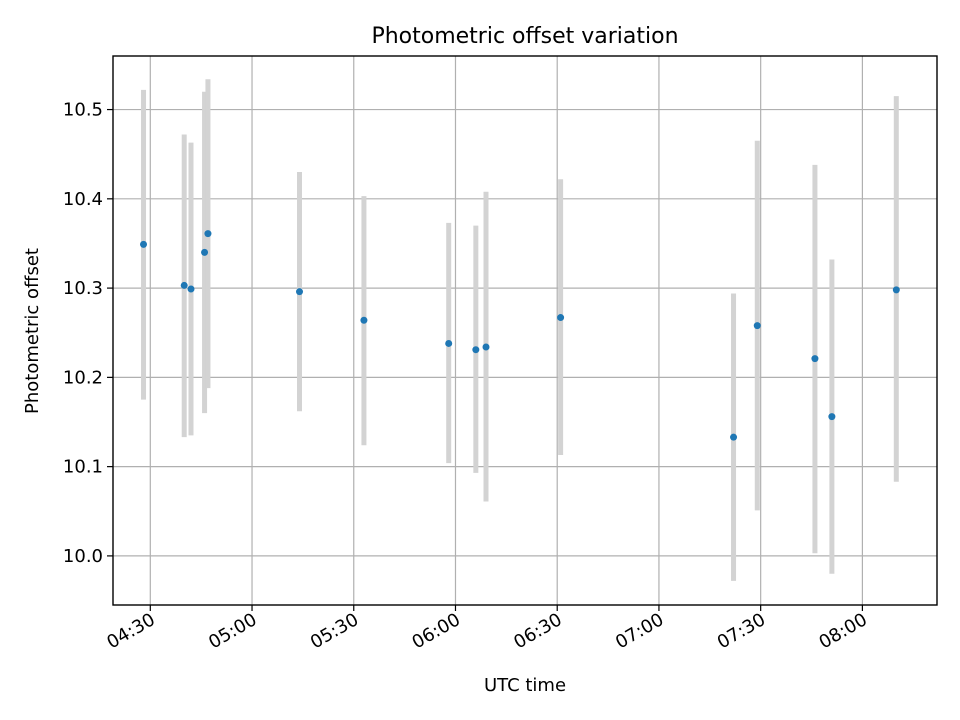 The width and height of the screenshot is (960, 720). Describe the element at coordinates (524, 36) in the screenshot. I see `chart-title: Photometric offset variation` at that location.